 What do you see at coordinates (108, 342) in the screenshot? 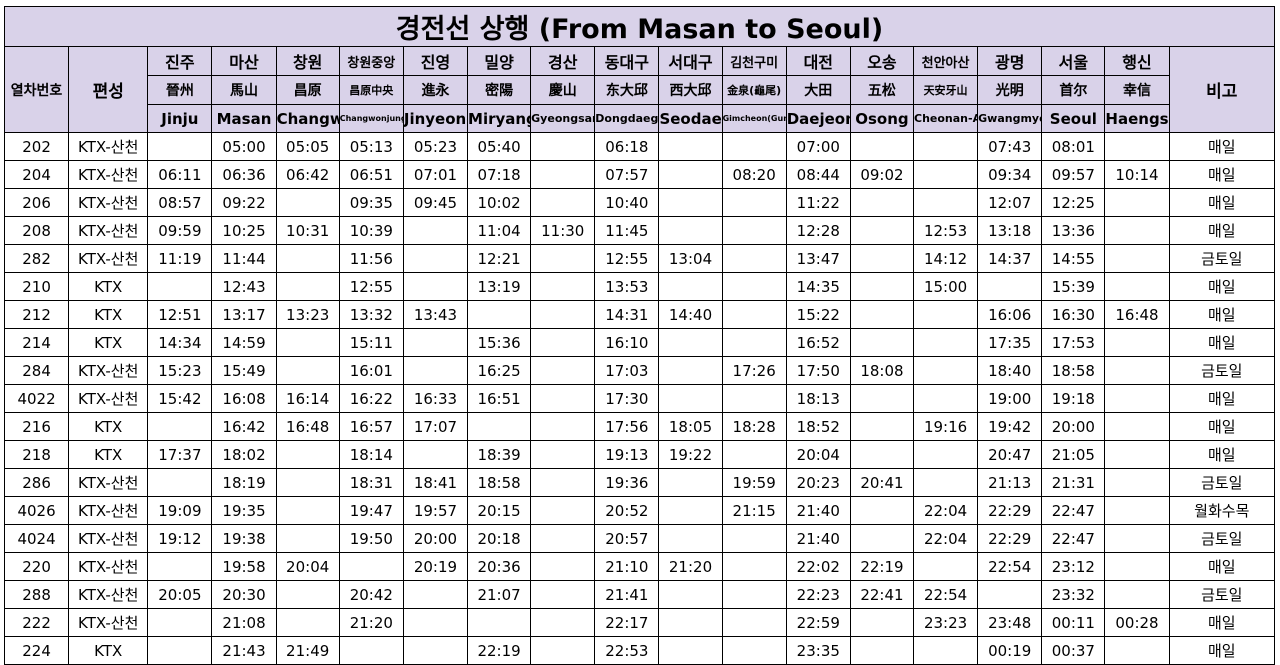
I see `consist-cell: KTX` at bounding box center [108, 342].